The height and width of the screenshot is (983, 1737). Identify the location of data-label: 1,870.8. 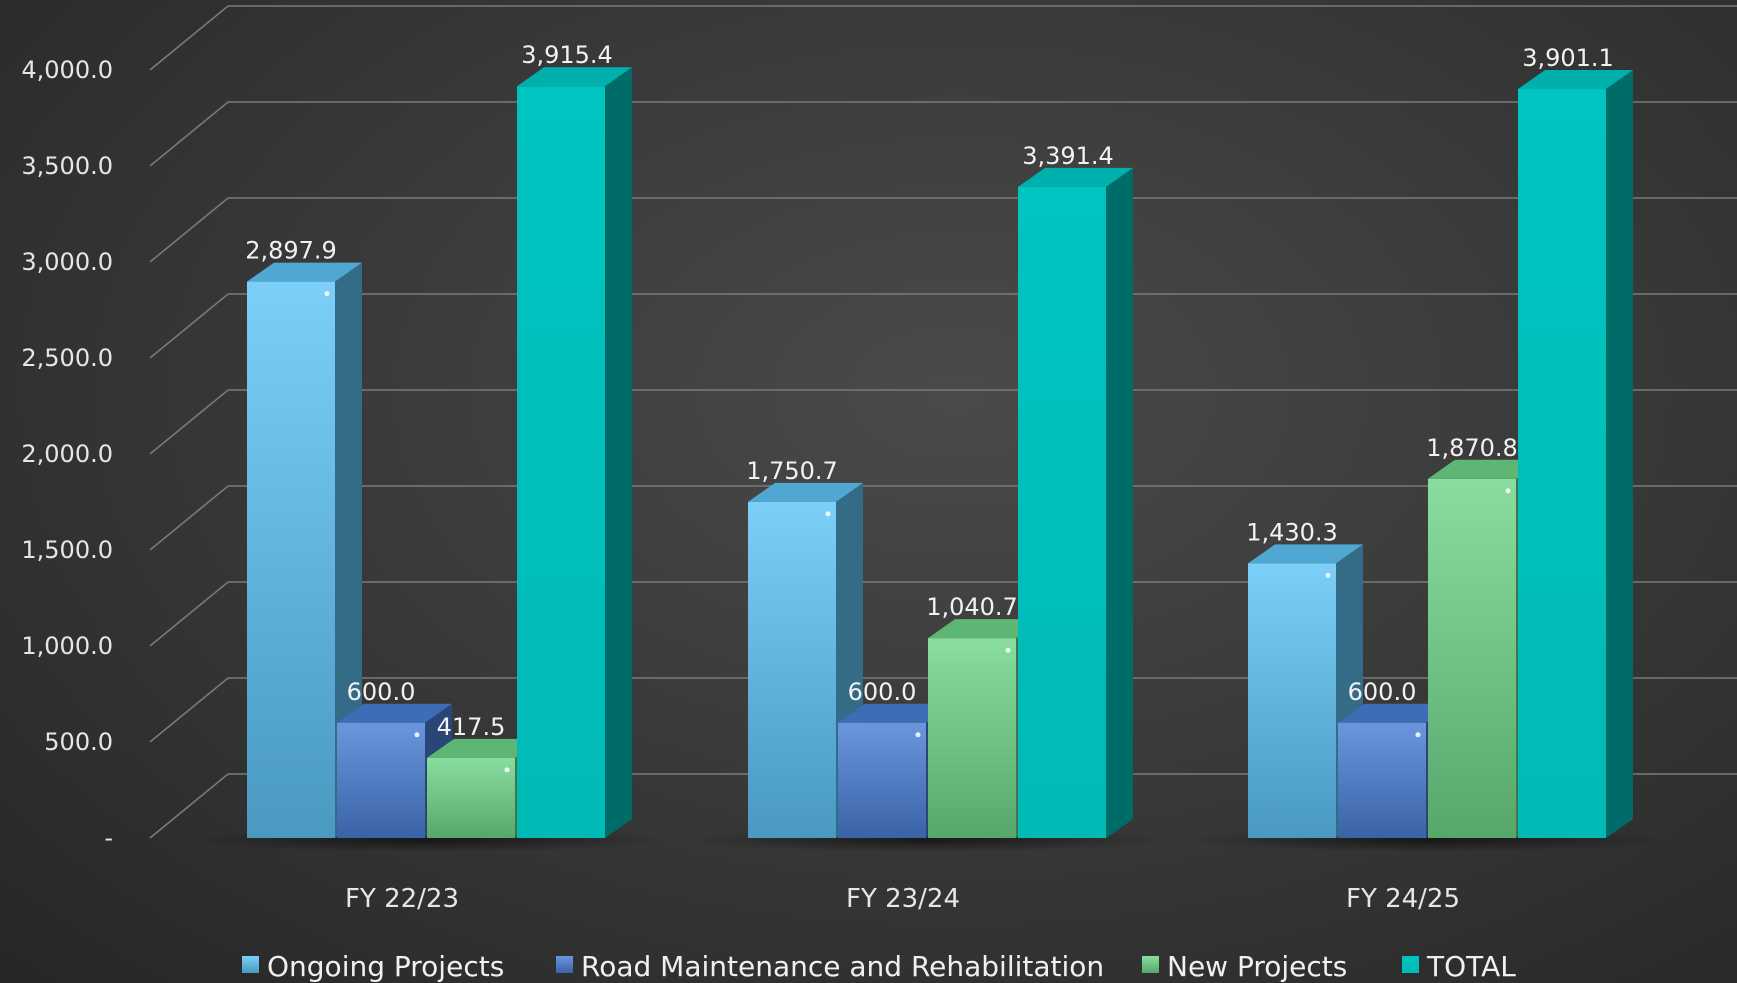
(1472, 448).